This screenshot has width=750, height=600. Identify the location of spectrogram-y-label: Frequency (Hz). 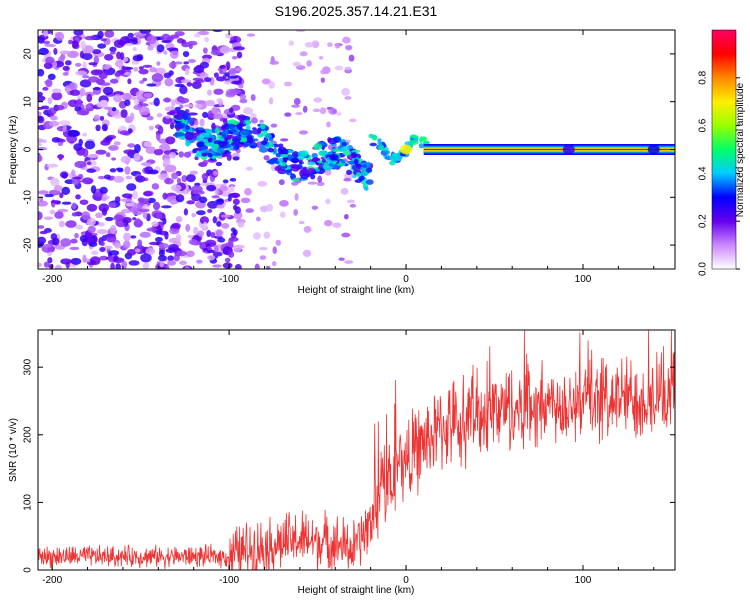
(13, 150).